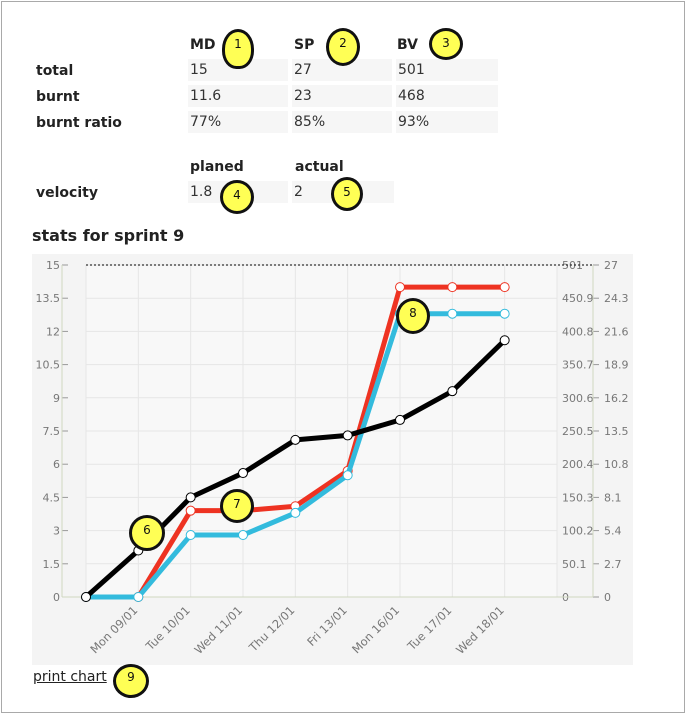 Image resolution: width=688 pixels, height=716 pixels. I want to click on cell-burnt-bv: 468, so click(447, 96).